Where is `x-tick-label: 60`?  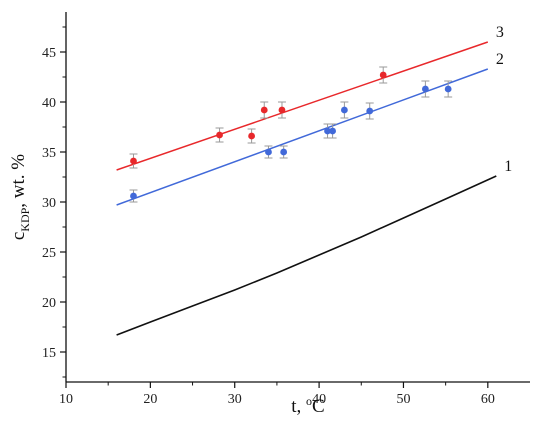
x-tick-label: 60 is located at coordinates (488, 399).